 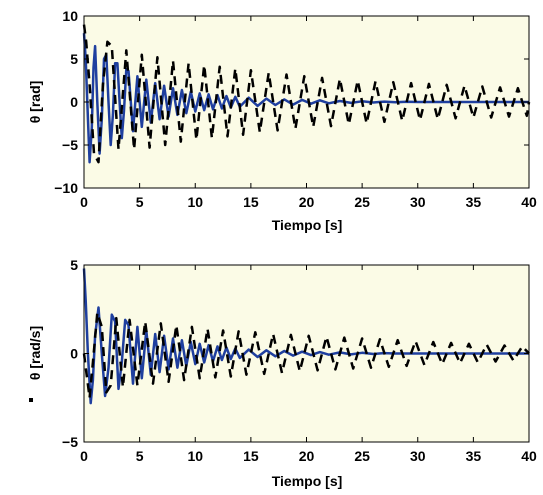 What do you see at coordinates (70, 16) in the screenshot?
I see `y-tick-label: 10` at bounding box center [70, 16].